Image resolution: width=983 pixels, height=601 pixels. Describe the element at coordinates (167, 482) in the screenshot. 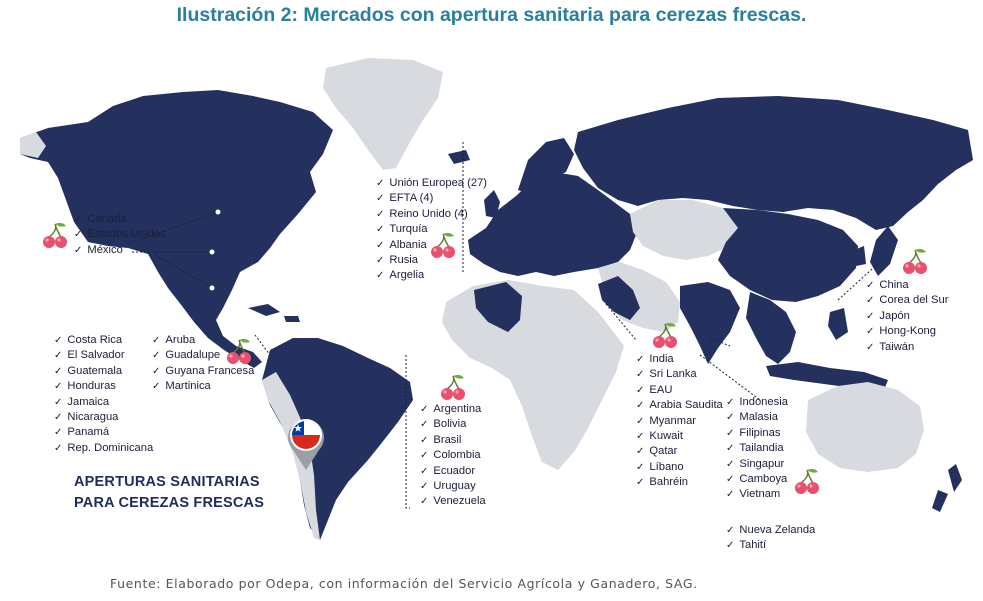

I see `headline-line: APERTURAS SANITARIAS` at that location.